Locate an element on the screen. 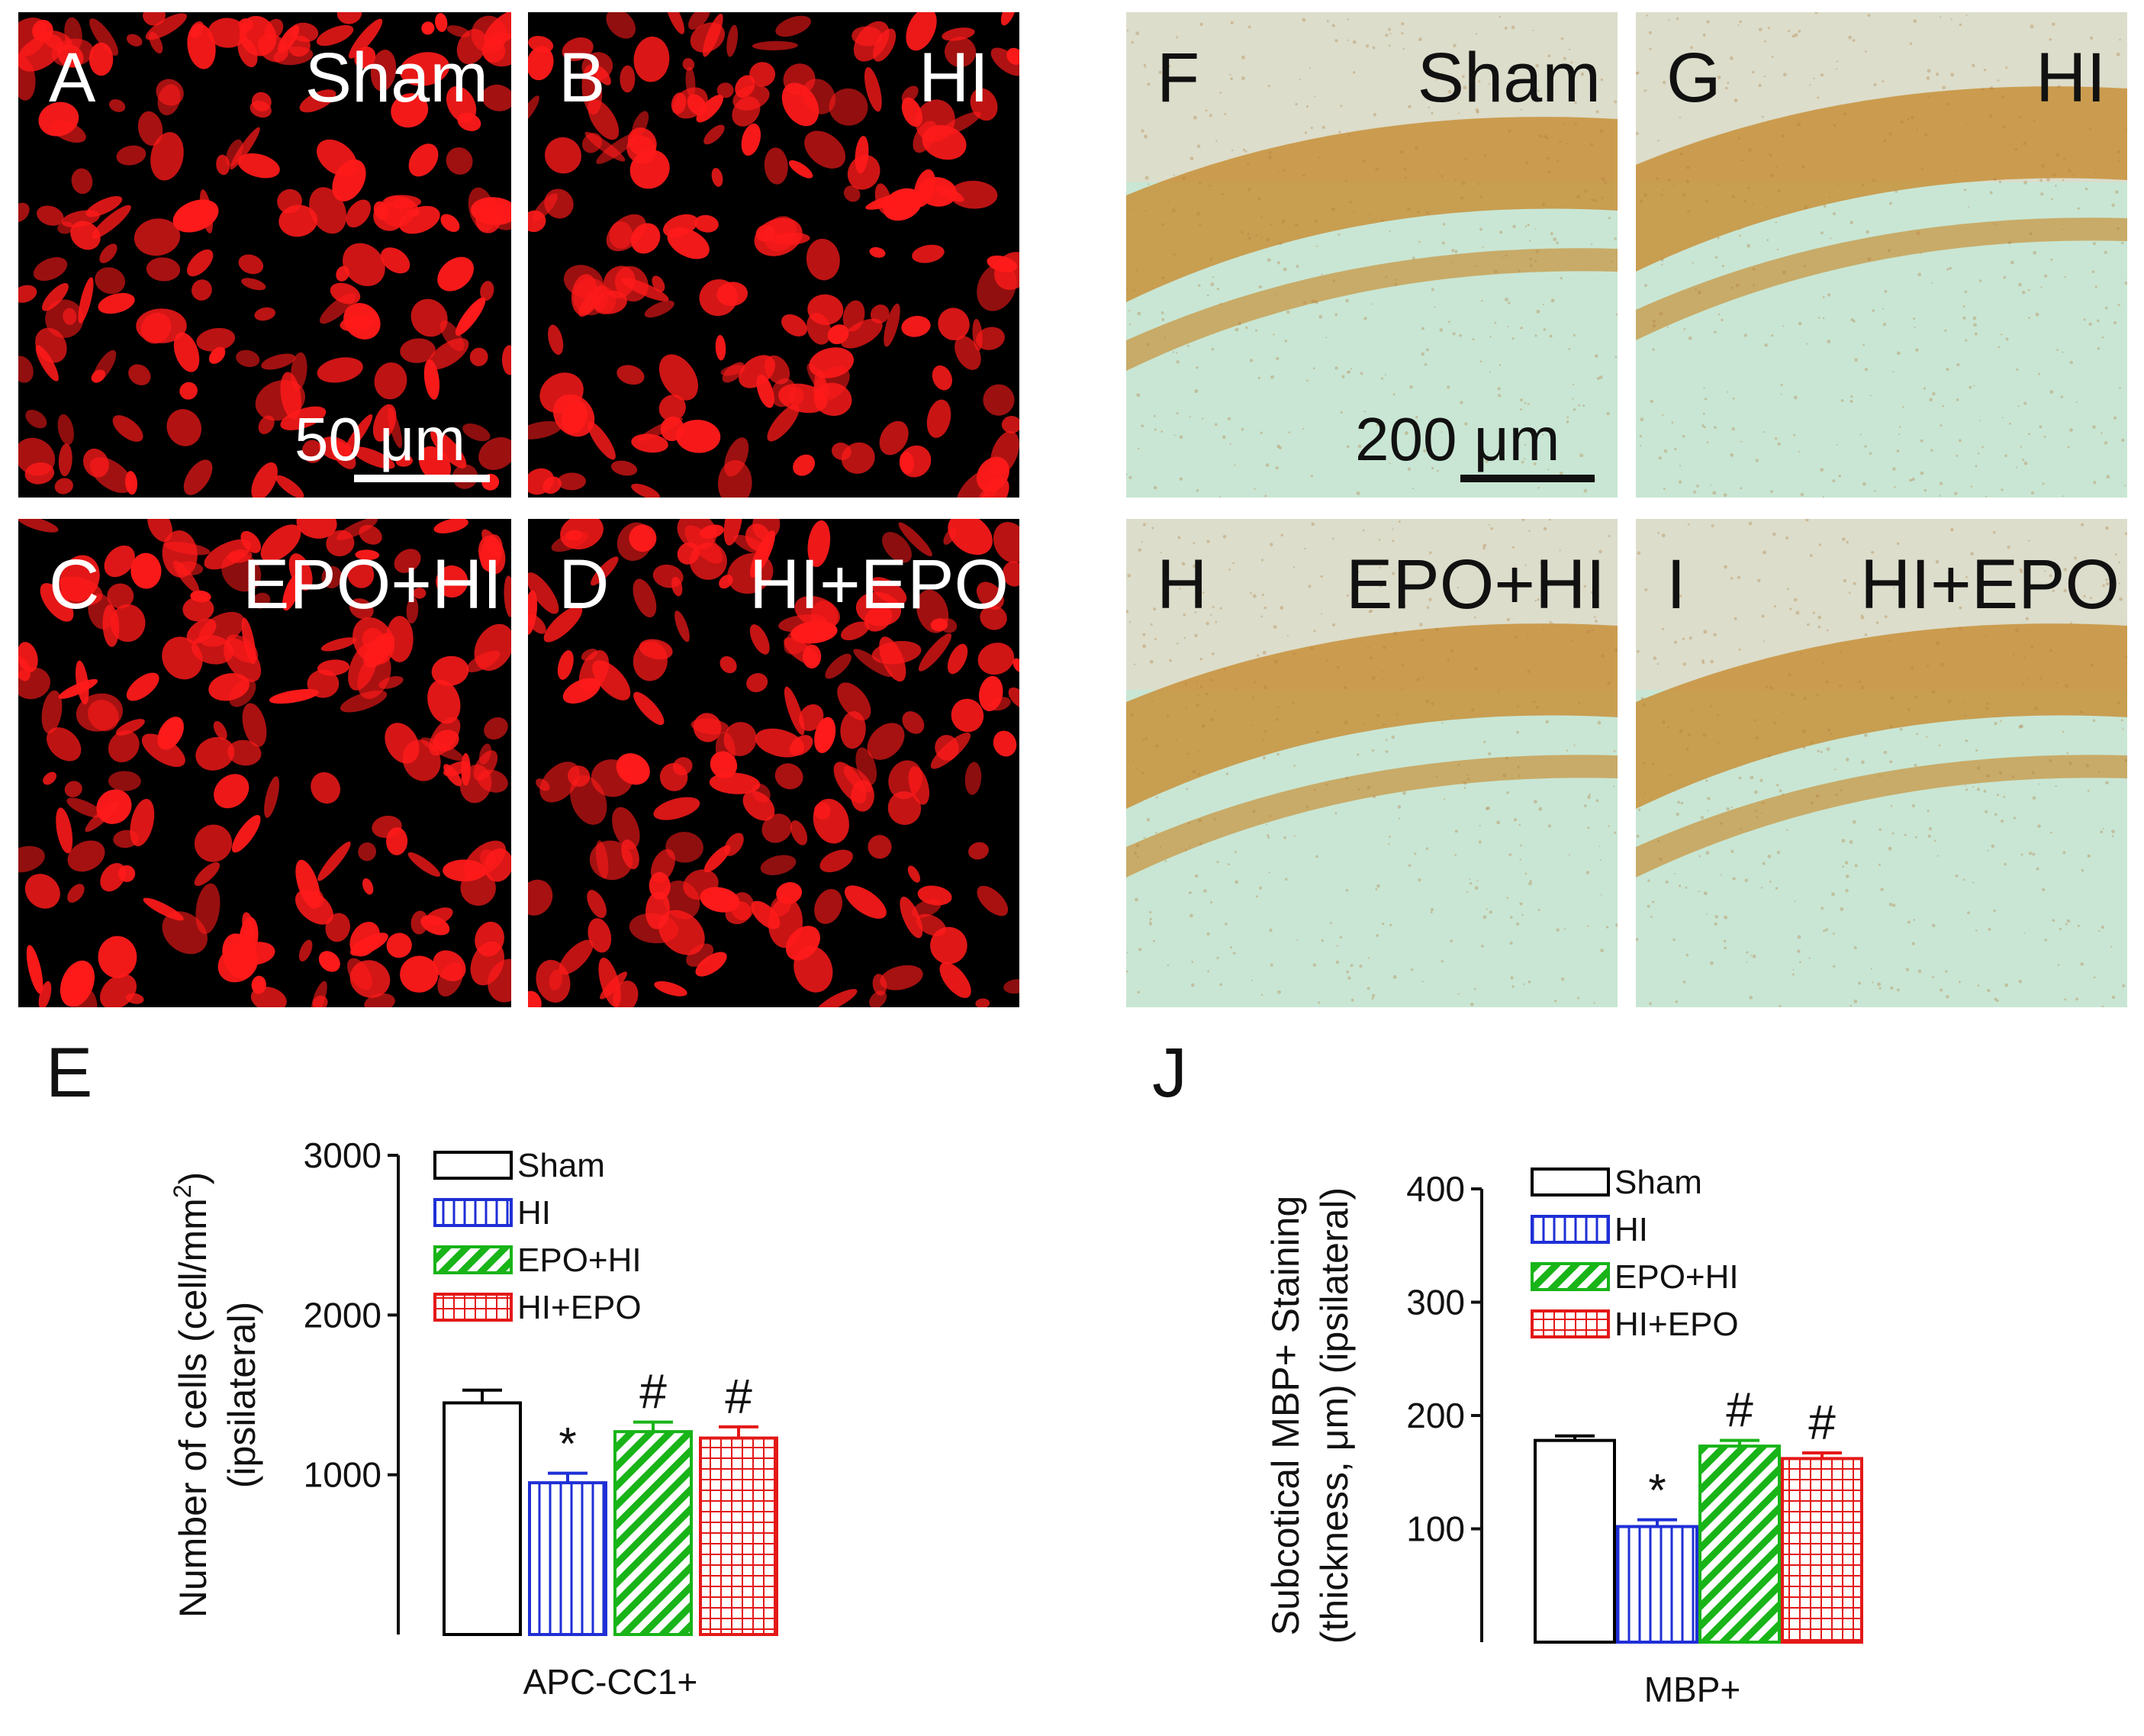 This screenshot has width=2144, height=1736. scale-bar-fluor is located at coordinates (422, 478).